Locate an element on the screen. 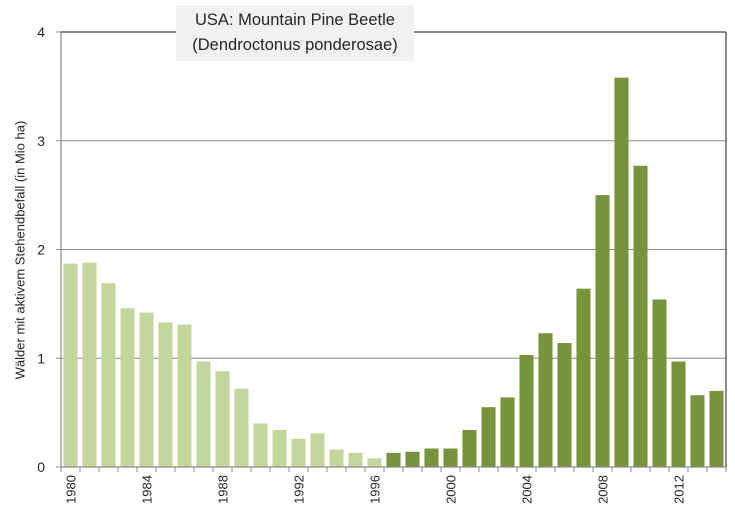 This screenshot has height=520, width=735. chart-title: USA: Mountain Pine Beetle is located at coordinates (295, 20).